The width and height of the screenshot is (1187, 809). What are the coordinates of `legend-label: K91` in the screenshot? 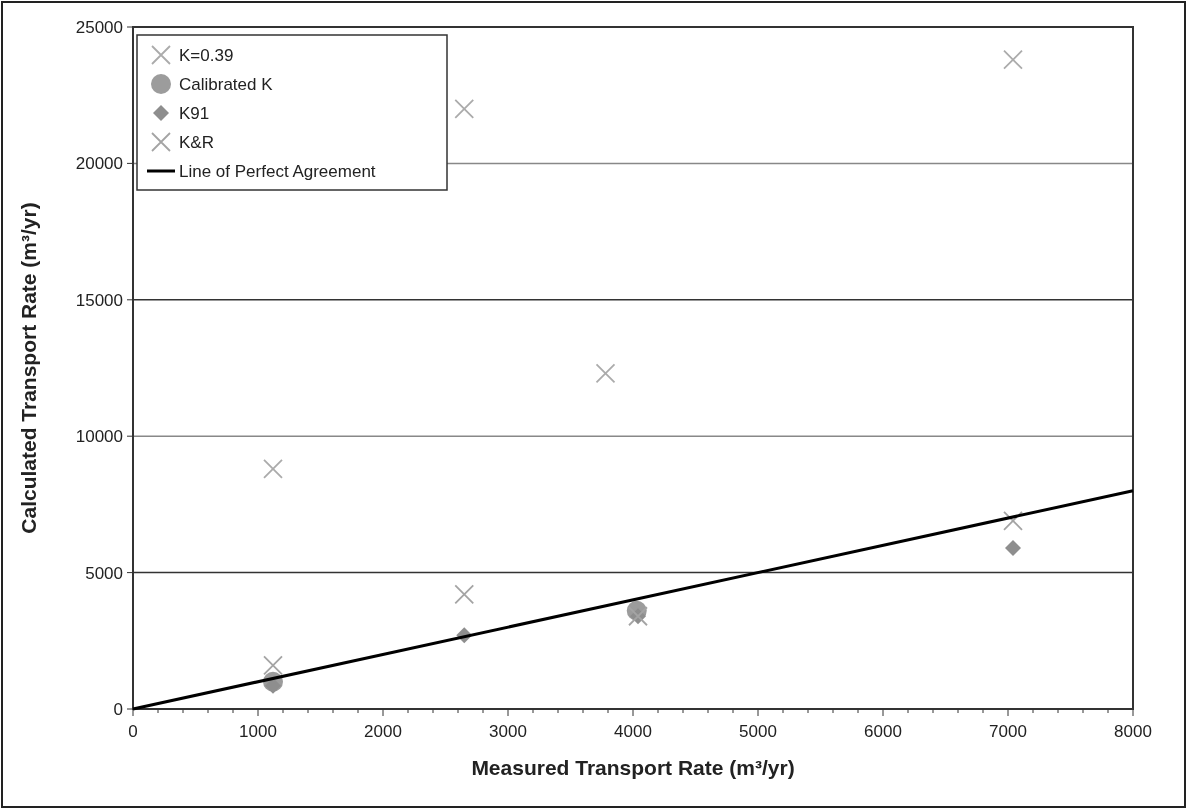 It's located at (194, 113).